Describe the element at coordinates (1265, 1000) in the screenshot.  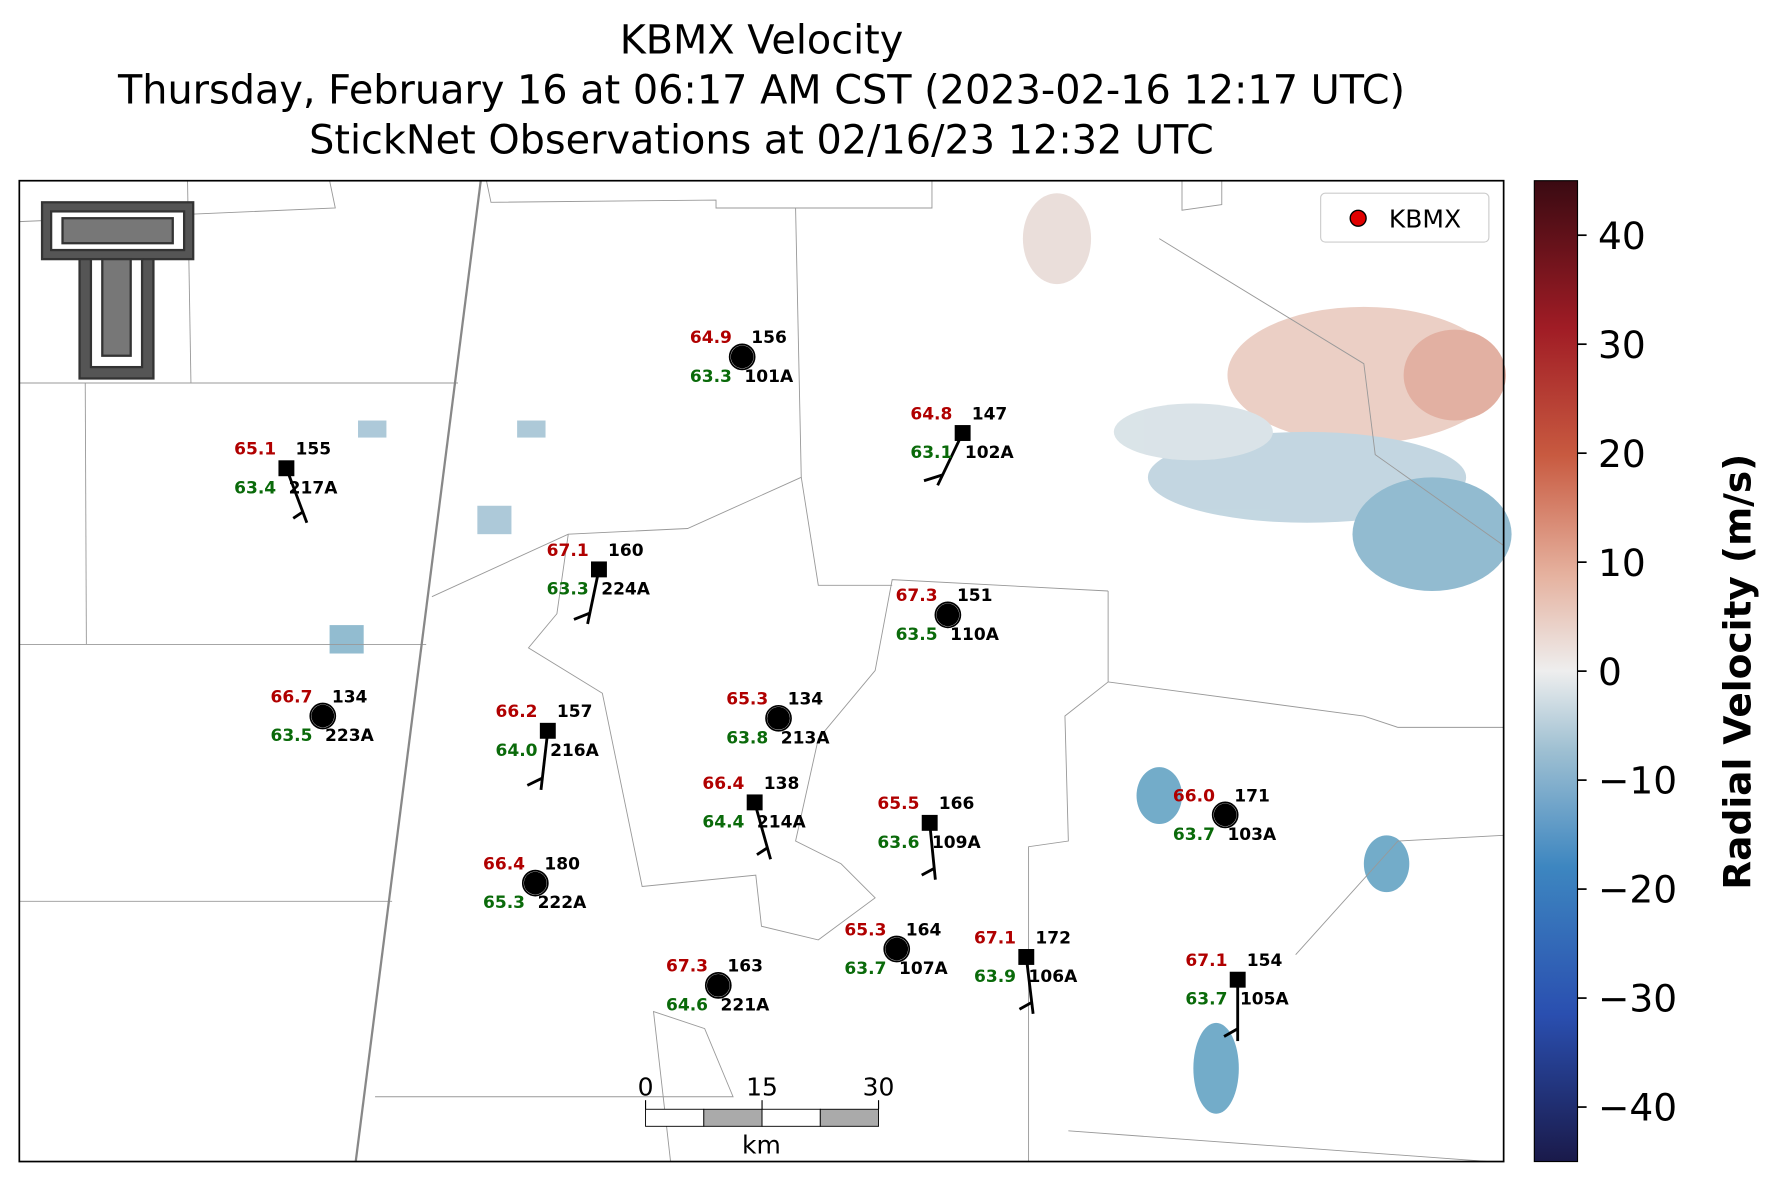
I see `station-id: 105A` at that location.